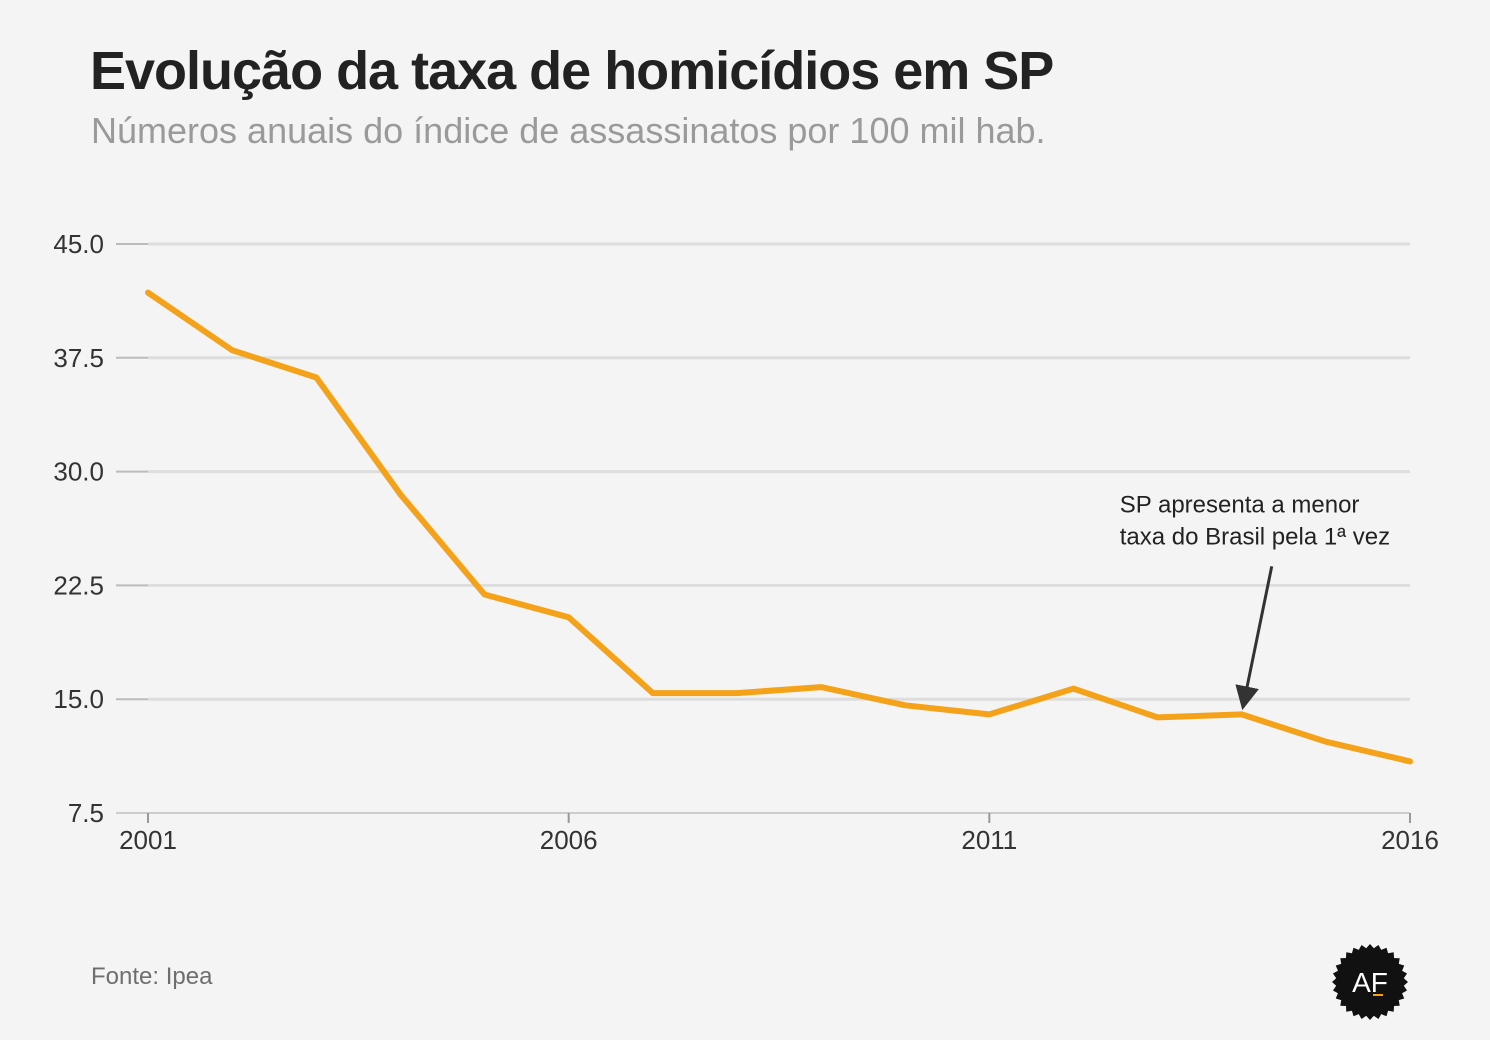 This screenshot has width=1490, height=1040. I want to click on y-axis: 7.5 15.0 22.5 30.0 37.5 45.0, so click(78, 528).